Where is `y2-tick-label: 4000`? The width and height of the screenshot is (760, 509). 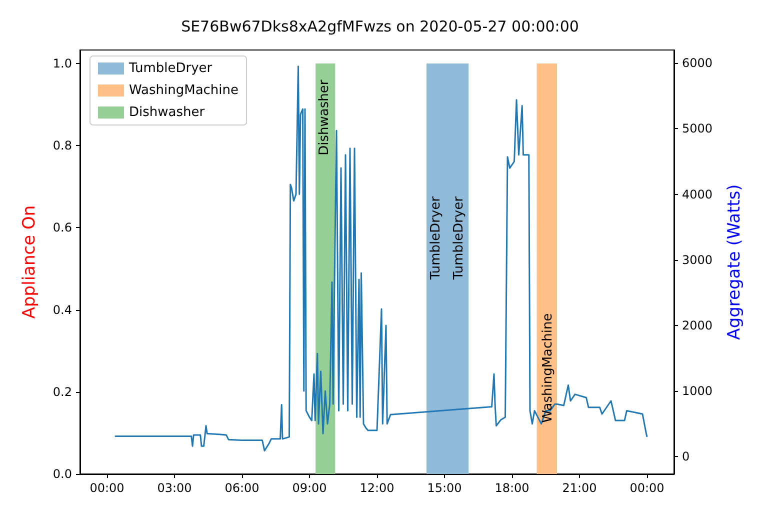 y2-tick-label: 4000 is located at coordinates (697, 194).